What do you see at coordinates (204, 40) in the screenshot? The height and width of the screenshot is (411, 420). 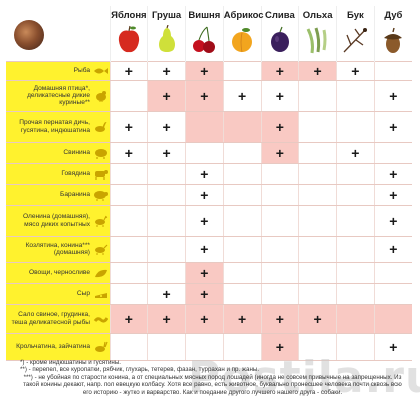 I see `cherry-icon` at bounding box center [204, 40].